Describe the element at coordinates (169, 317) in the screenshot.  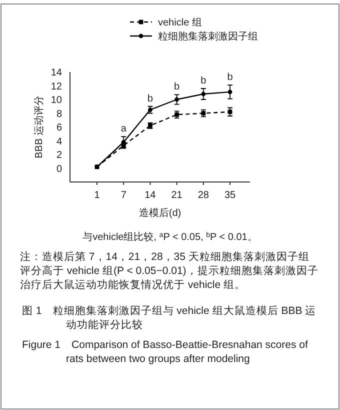
I see `text: 图 1 粒细胞集落刺激因子组与 vehicle 组大鼠造模后 BBB 运动功能评分比较` at that location.